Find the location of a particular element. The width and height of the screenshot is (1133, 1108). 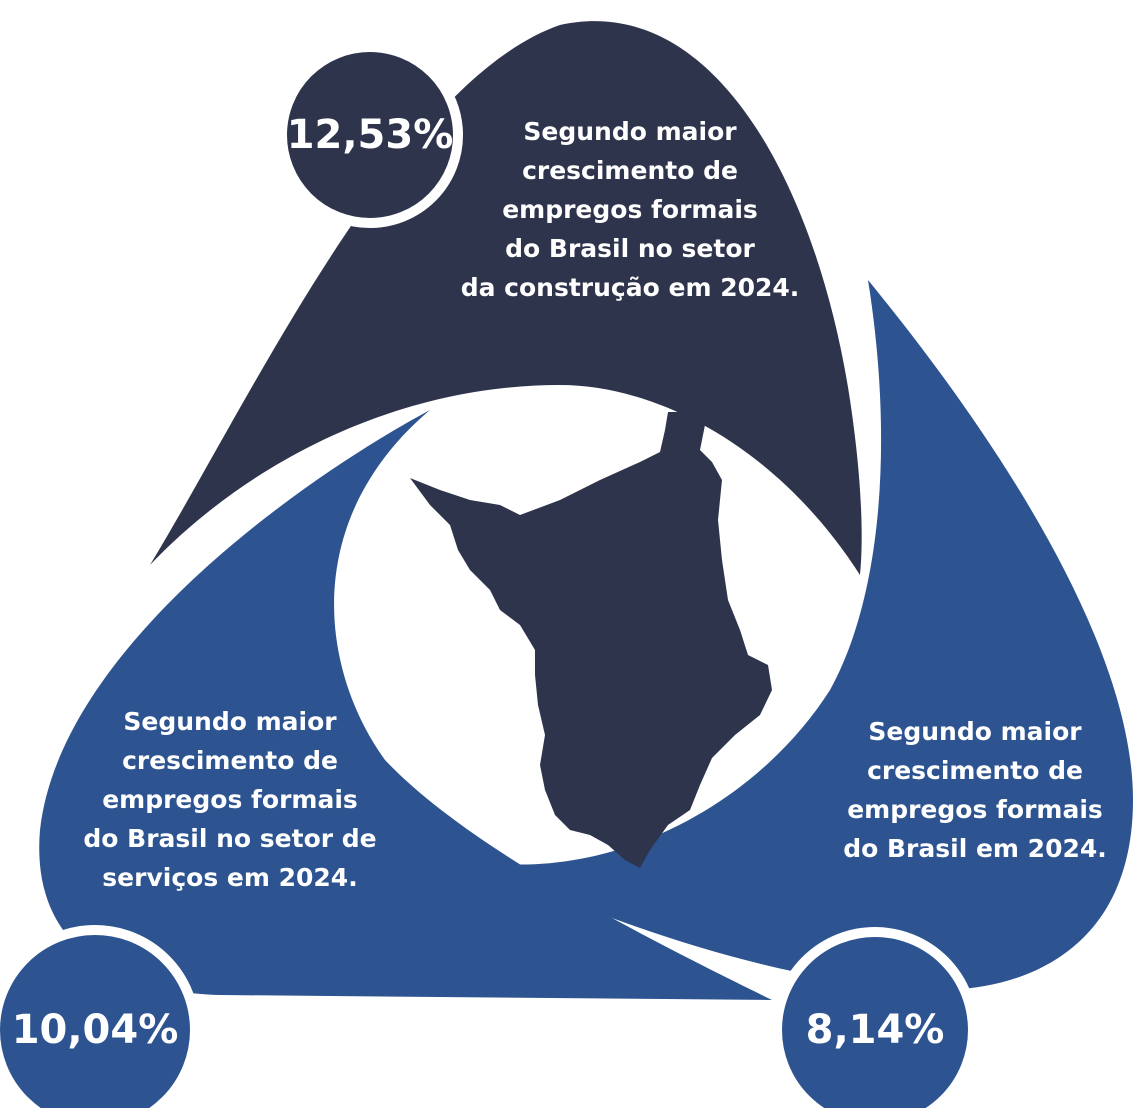

description-line: serviços em 2024. is located at coordinates (229, 877).